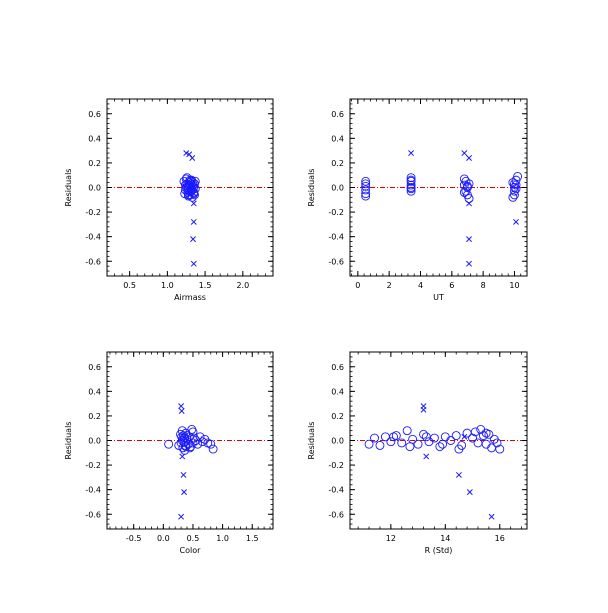 The width and height of the screenshot is (608, 613). Describe the element at coordinates (93, 237) in the screenshot. I see `y-tick-label: -0.4` at that location.